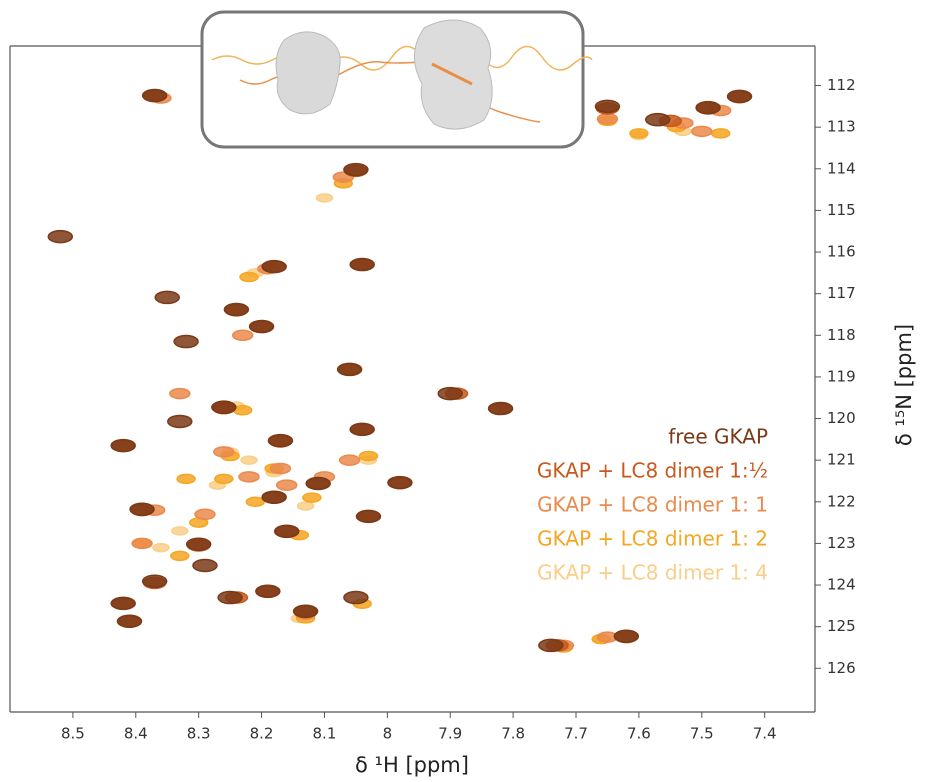 The width and height of the screenshot is (927, 782). What do you see at coordinates (702, 734) in the screenshot?
I see `x-tick-label: 7.5` at bounding box center [702, 734].